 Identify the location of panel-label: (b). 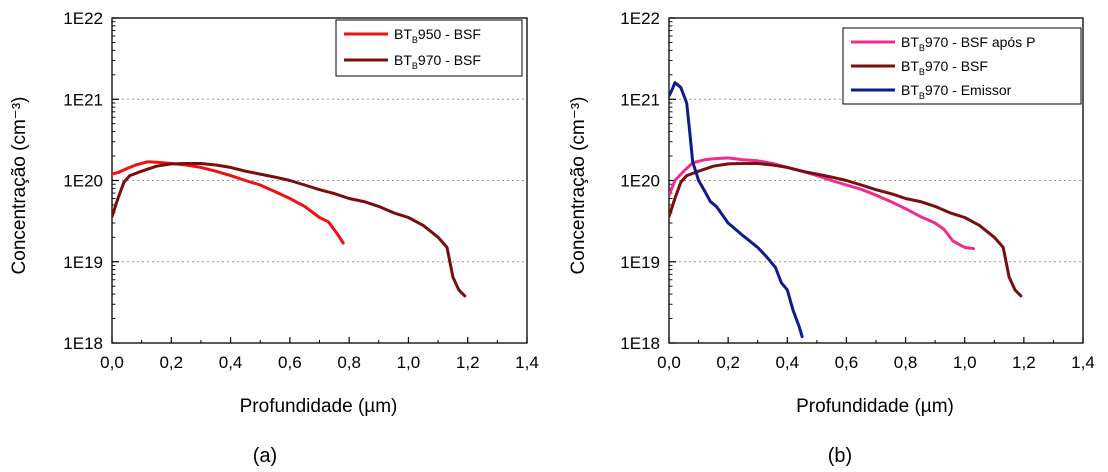
(840, 456).